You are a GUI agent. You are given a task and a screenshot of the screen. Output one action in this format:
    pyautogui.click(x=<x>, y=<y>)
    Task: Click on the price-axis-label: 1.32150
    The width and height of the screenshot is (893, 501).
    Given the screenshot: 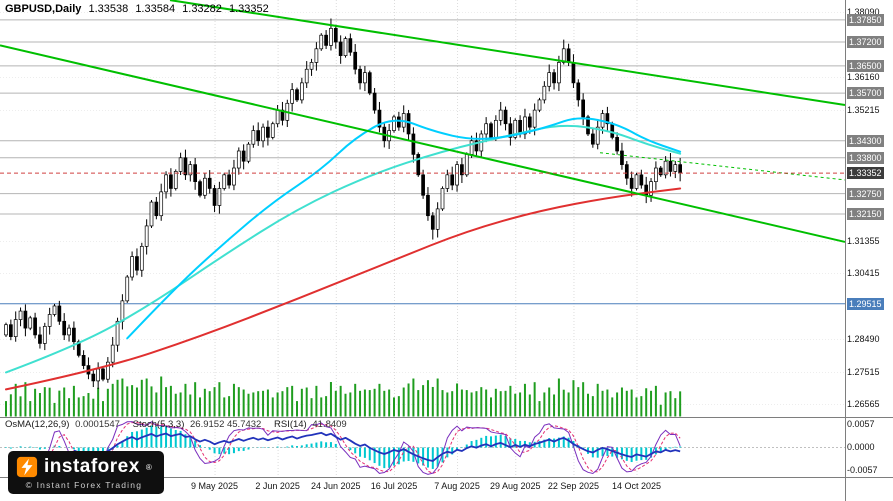 What is the action you would take?
    pyautogui.click(x=865, y=214)
    